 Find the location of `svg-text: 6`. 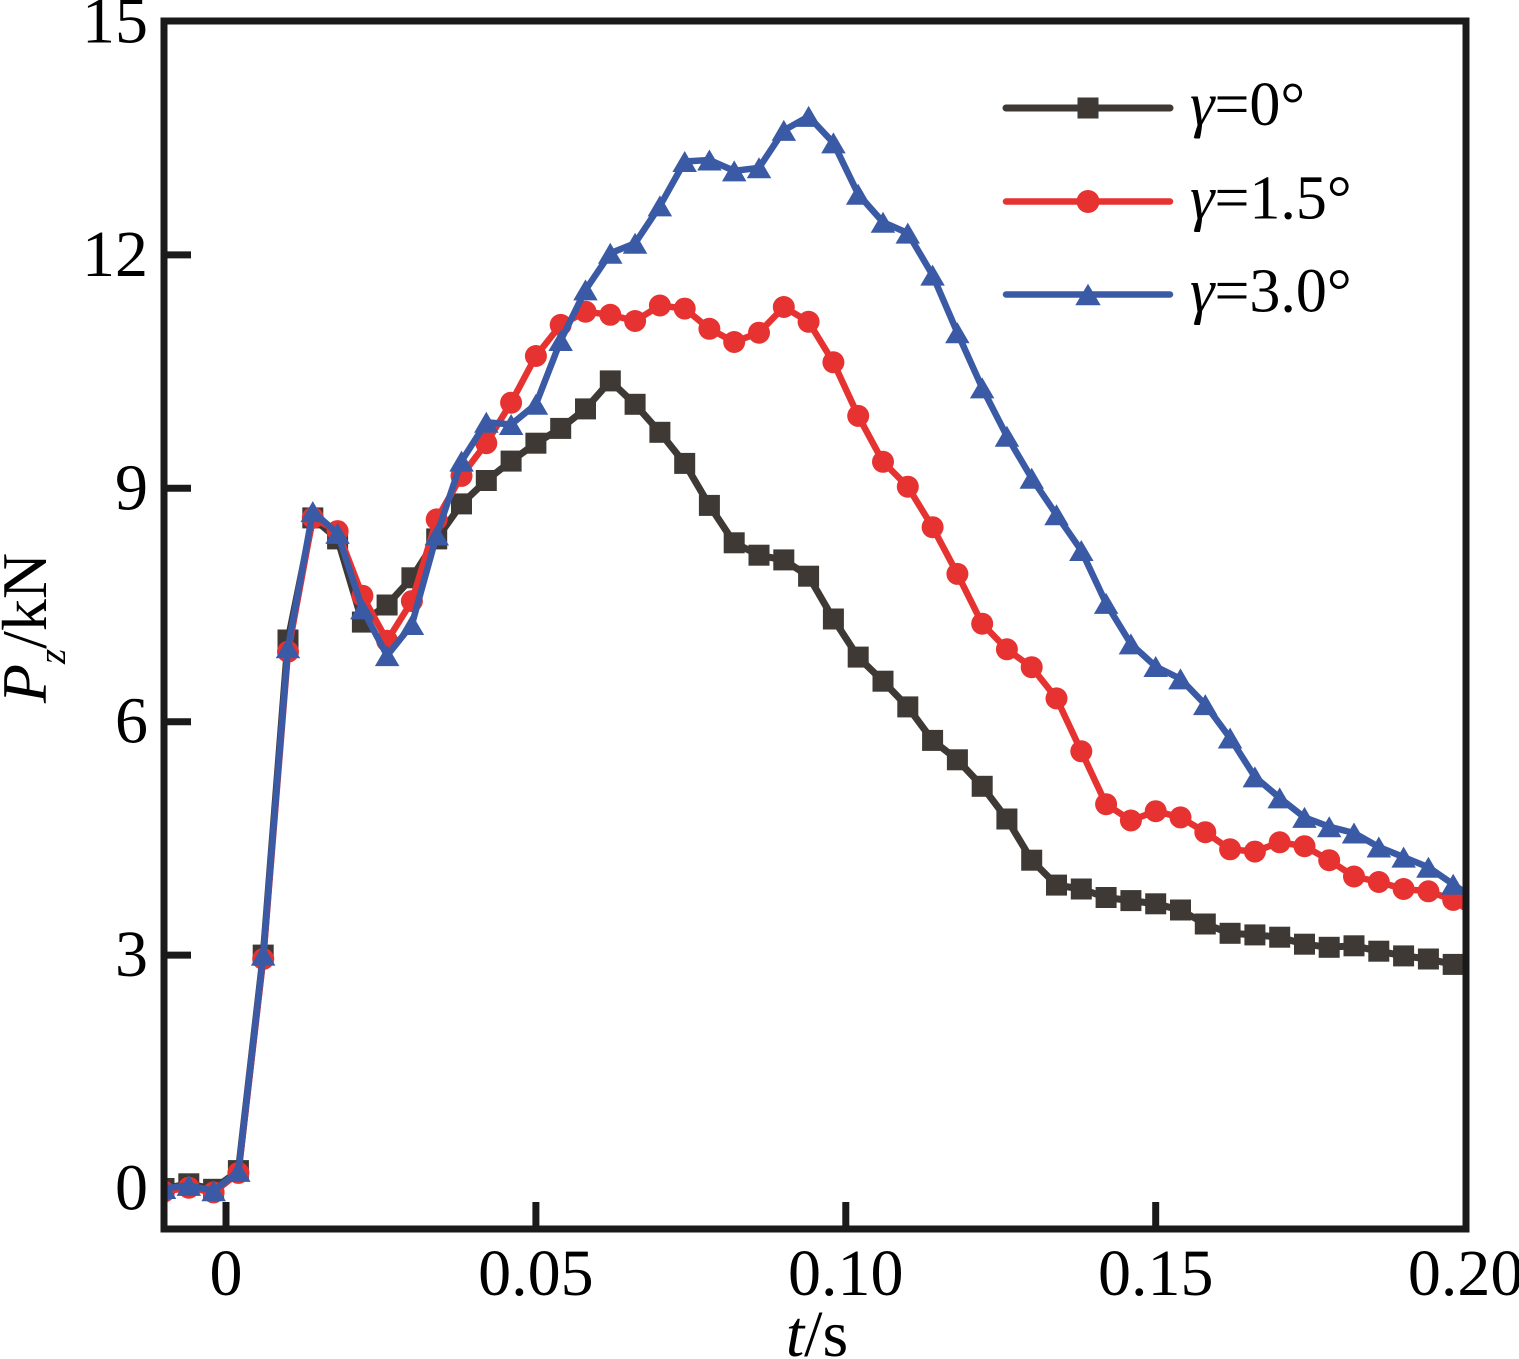

svg-text: 6 is located at coordinates (131, 721).